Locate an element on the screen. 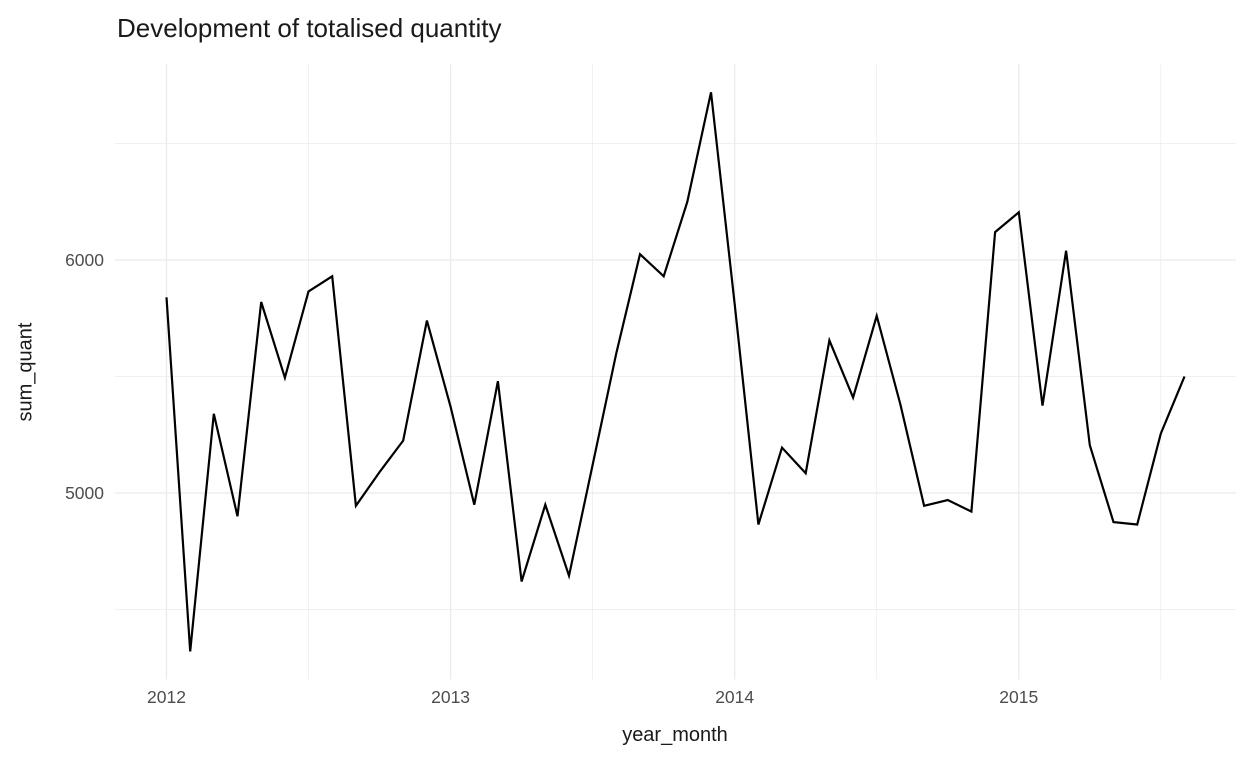 The image size is (1248, 768). y-tick-label-5000: 5000 is located at coordinates (84, 493).